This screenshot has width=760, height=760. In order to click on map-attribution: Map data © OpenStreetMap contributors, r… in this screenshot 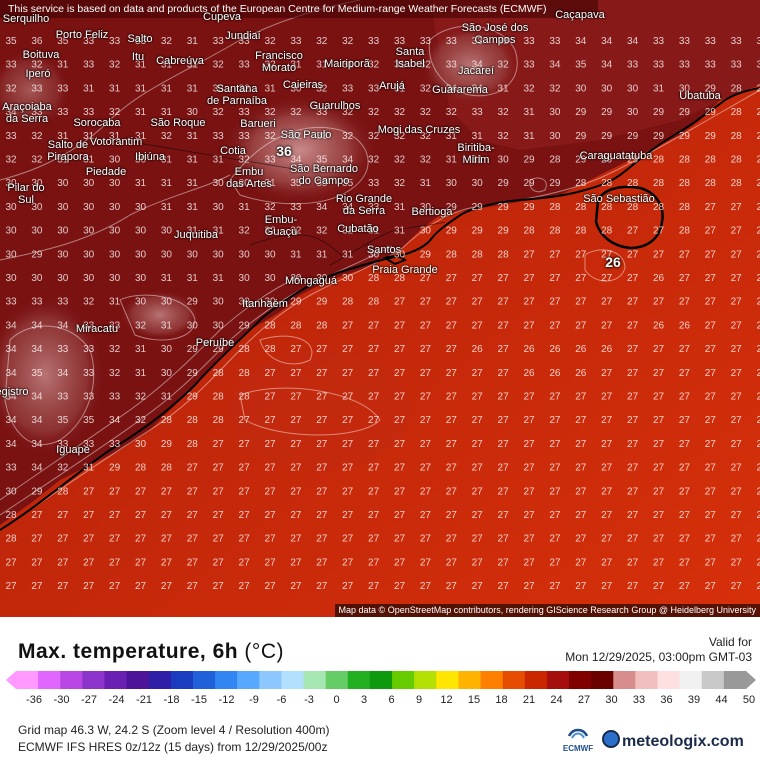, I will do `click(547, 610)`.